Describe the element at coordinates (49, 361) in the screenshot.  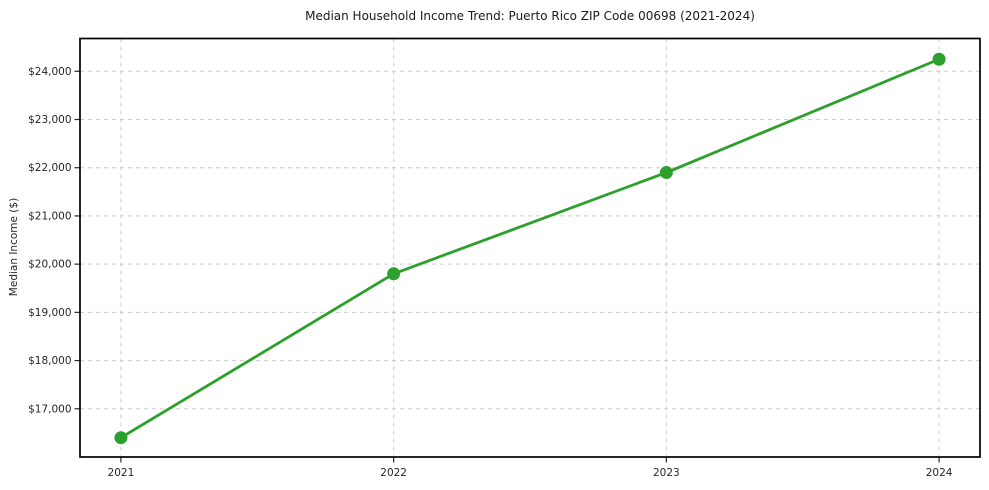
I see `y-tick-label: $18,000` at that location.